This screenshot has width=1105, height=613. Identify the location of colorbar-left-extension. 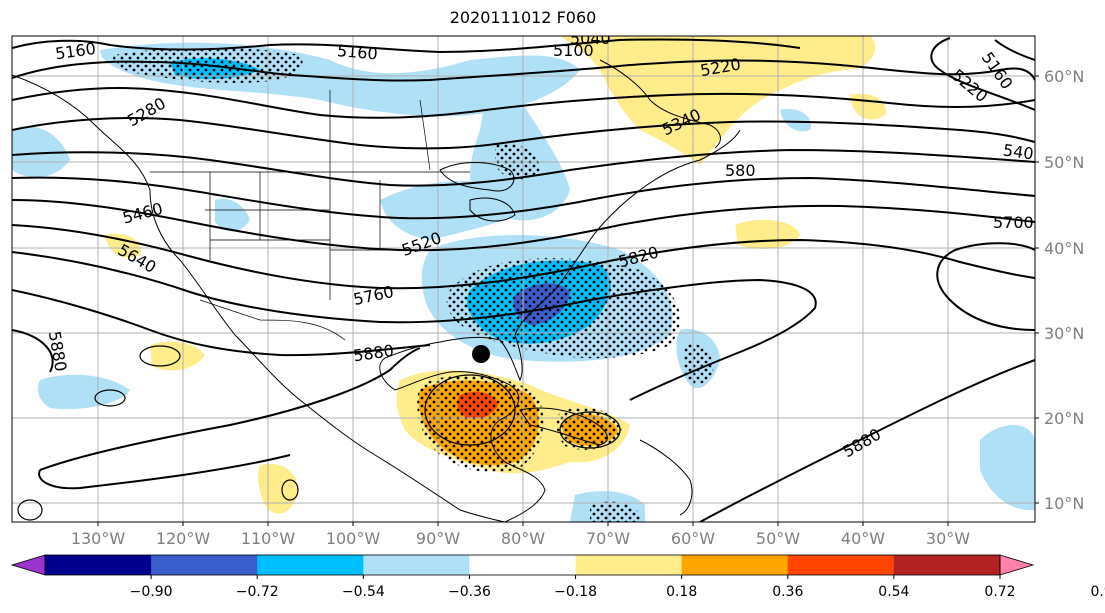
(28, 565).